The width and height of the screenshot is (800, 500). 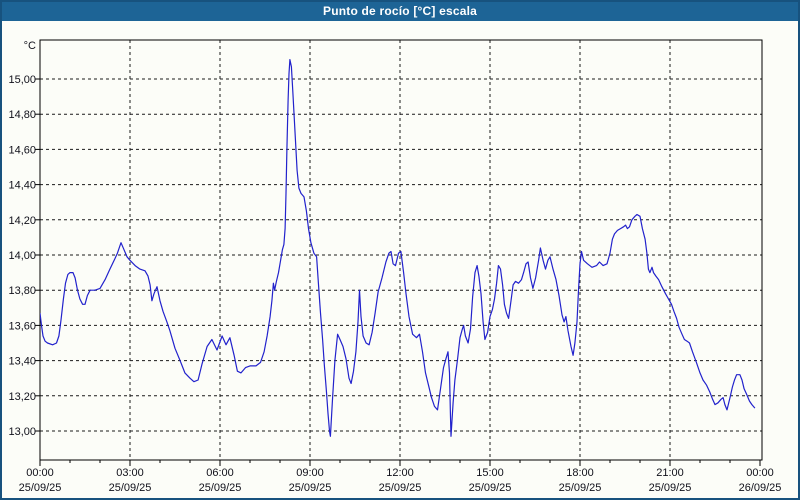 What do you see at coordinates (22, 291) in the screenshot?
I see `y-tick-label: 13,80` at bounding box center [22, 291].